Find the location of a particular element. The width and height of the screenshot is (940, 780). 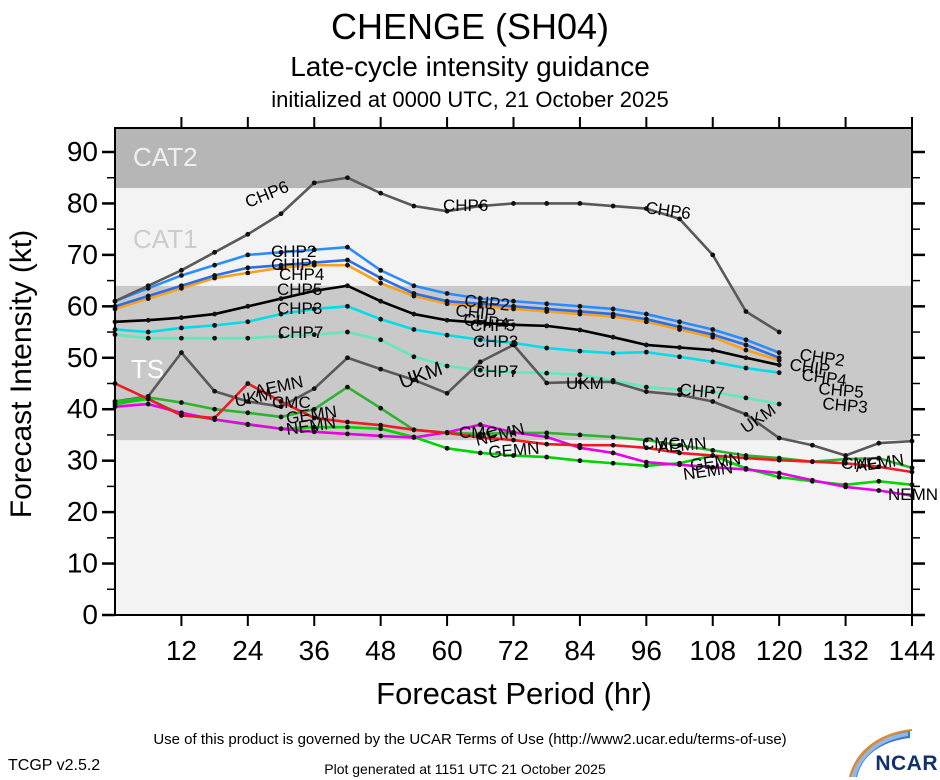

svg-text: 10 is located at coordinates (82, 563).